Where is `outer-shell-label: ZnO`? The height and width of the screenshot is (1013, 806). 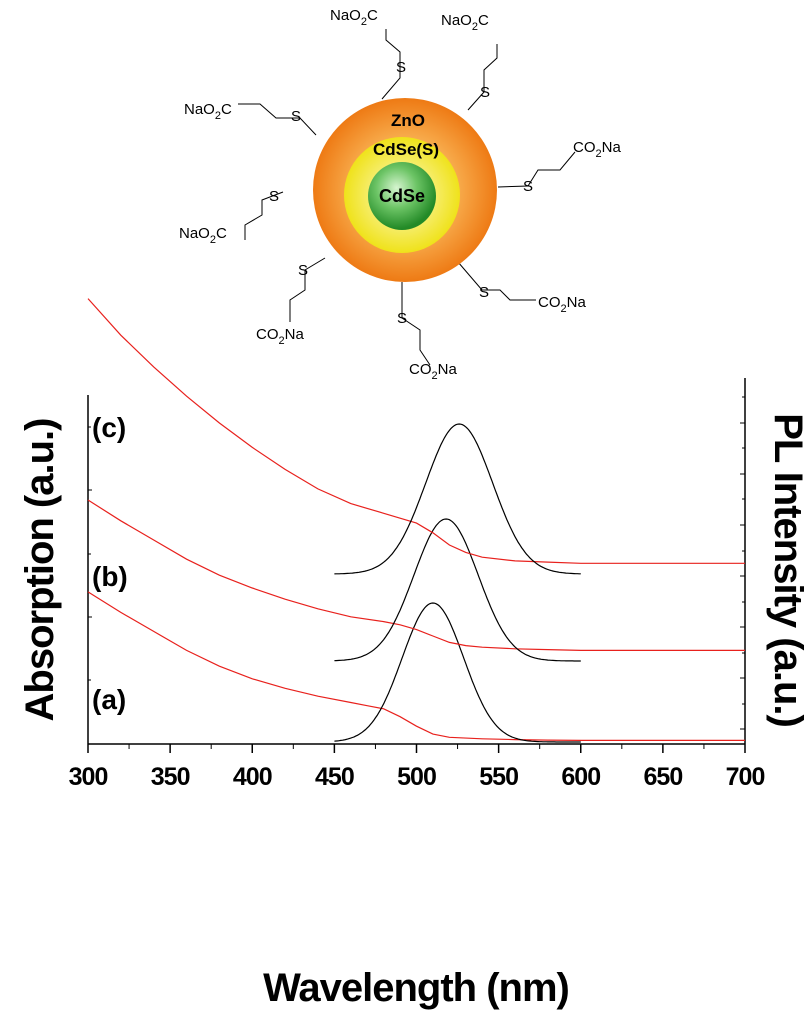 outer-shell-label: ZnO is located at coordinates (408, 120).